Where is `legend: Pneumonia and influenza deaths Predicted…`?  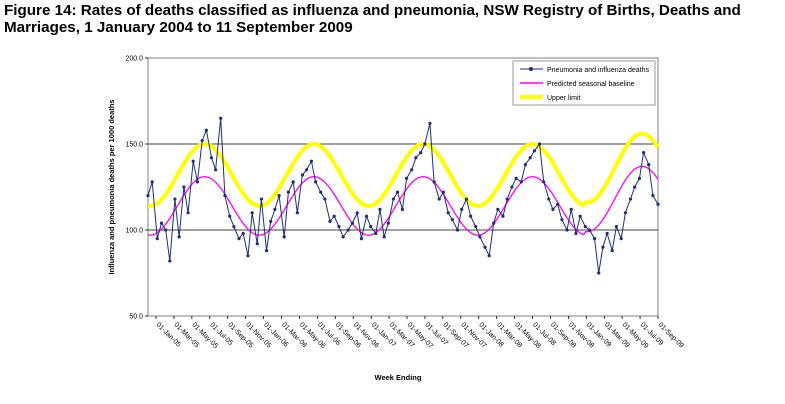
legend: Pneumonia and influenza deaths Predicted… is located at coordinates (584, 83).